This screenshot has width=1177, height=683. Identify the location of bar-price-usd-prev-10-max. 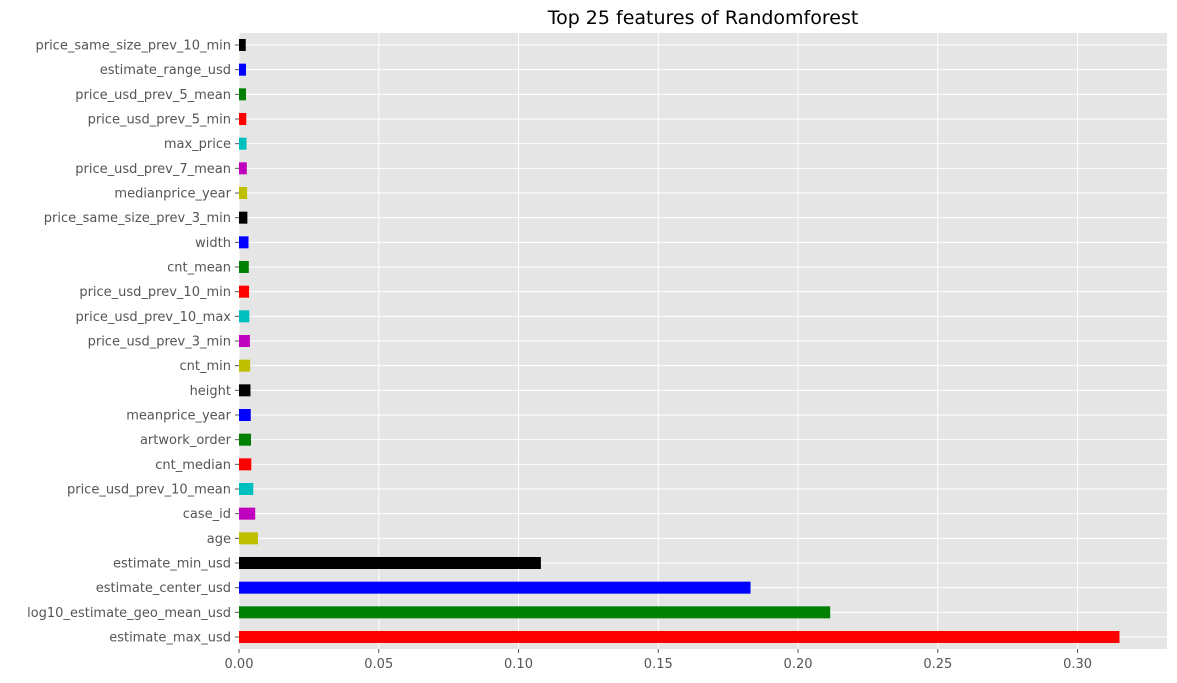
(244, 316).